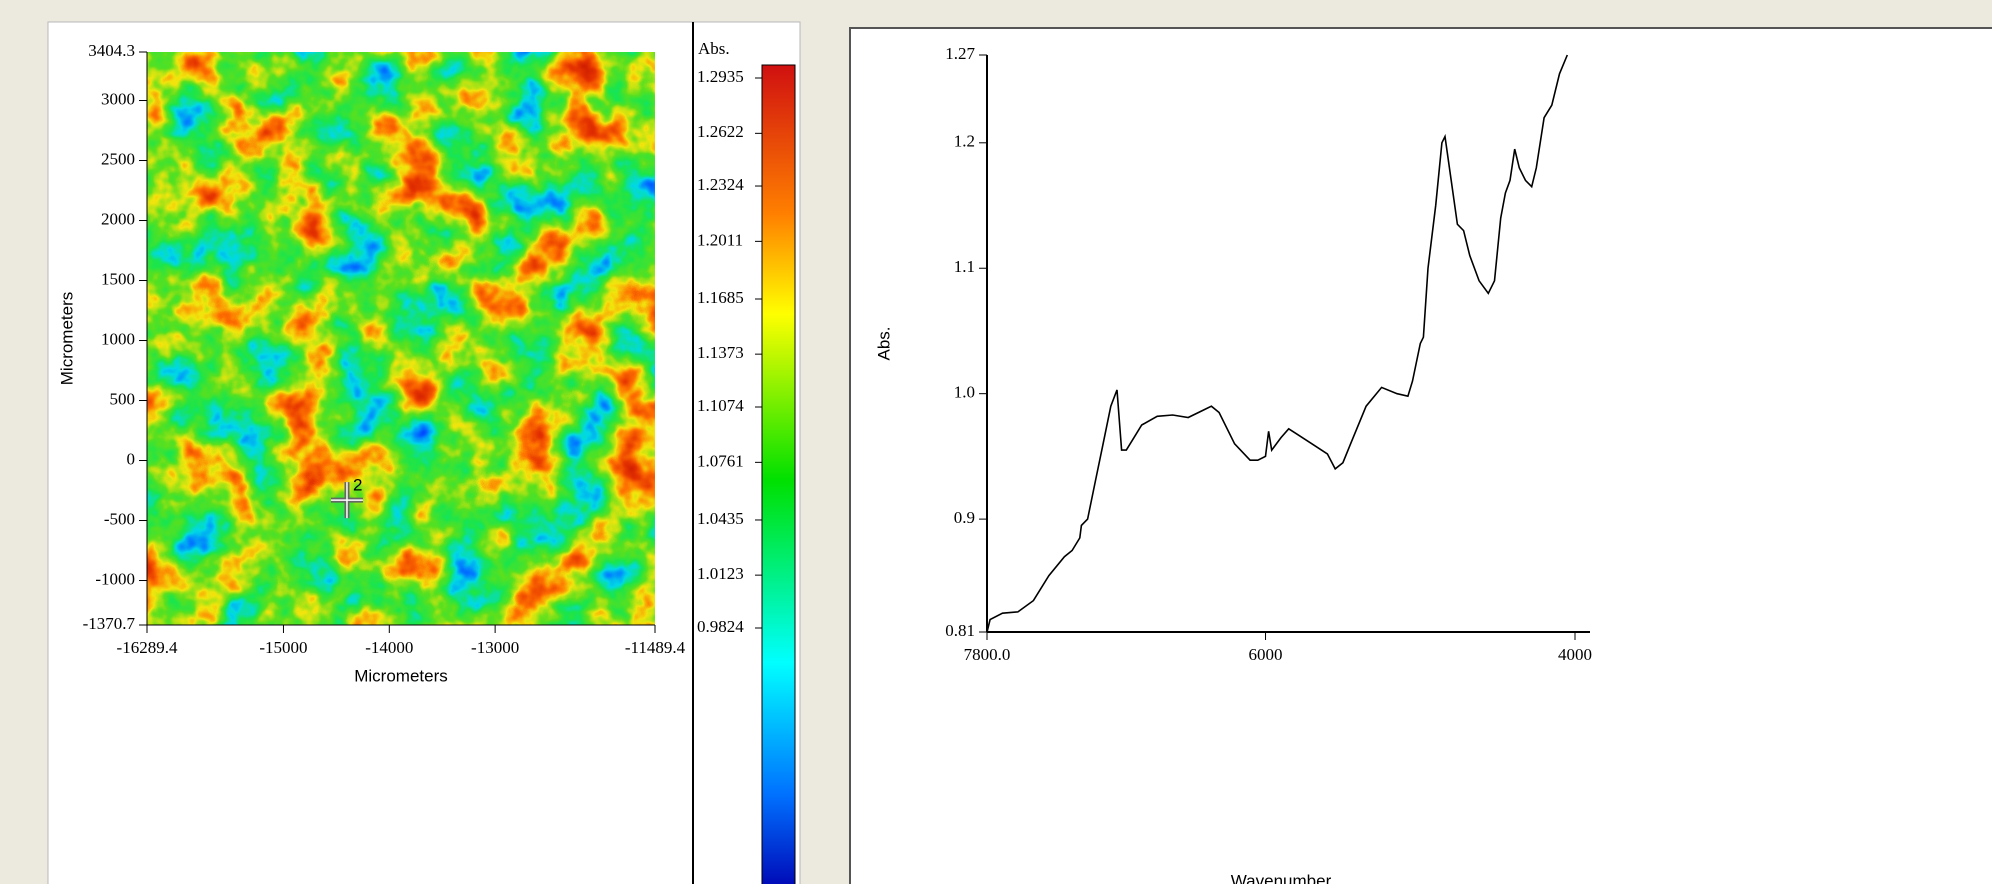 This screenshot has height=884, width=1992. I want to click on x-tick-label: 7800.0, so click(987, 654).